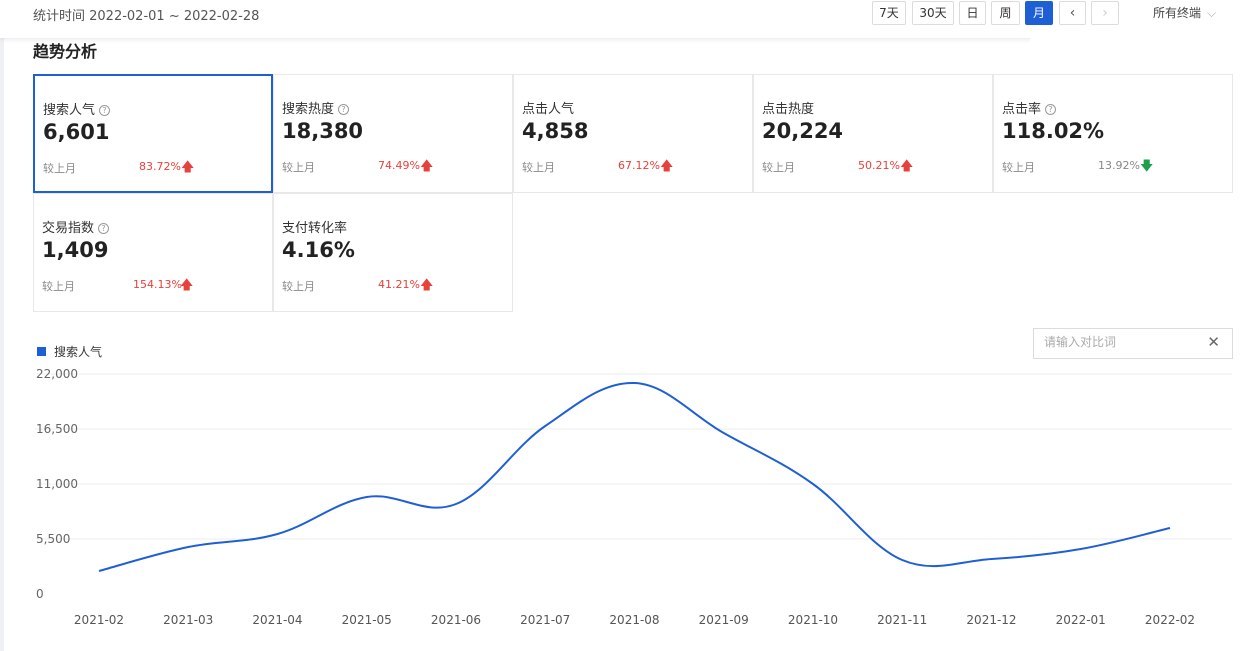 Image resolution: width=1256 pixels, height=651 pixels. I want to click on dropdown-overlay, so click(1143, 51).